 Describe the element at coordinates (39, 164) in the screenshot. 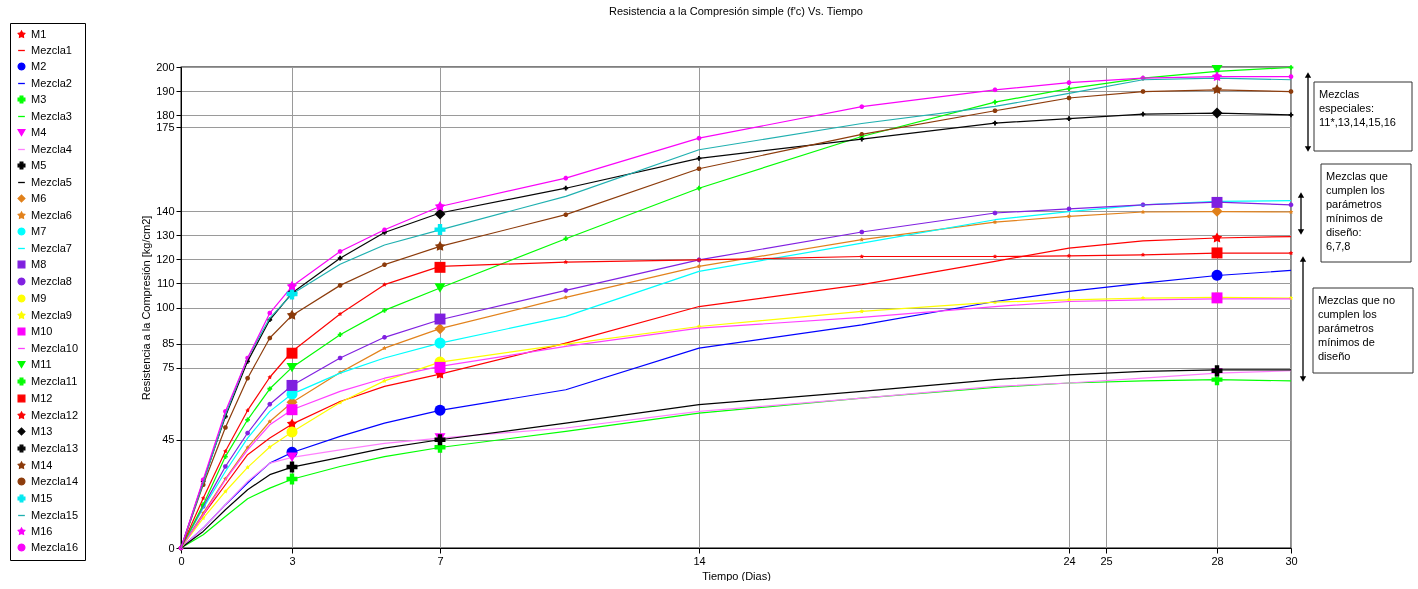

I see `legend-label: M5` at that location.